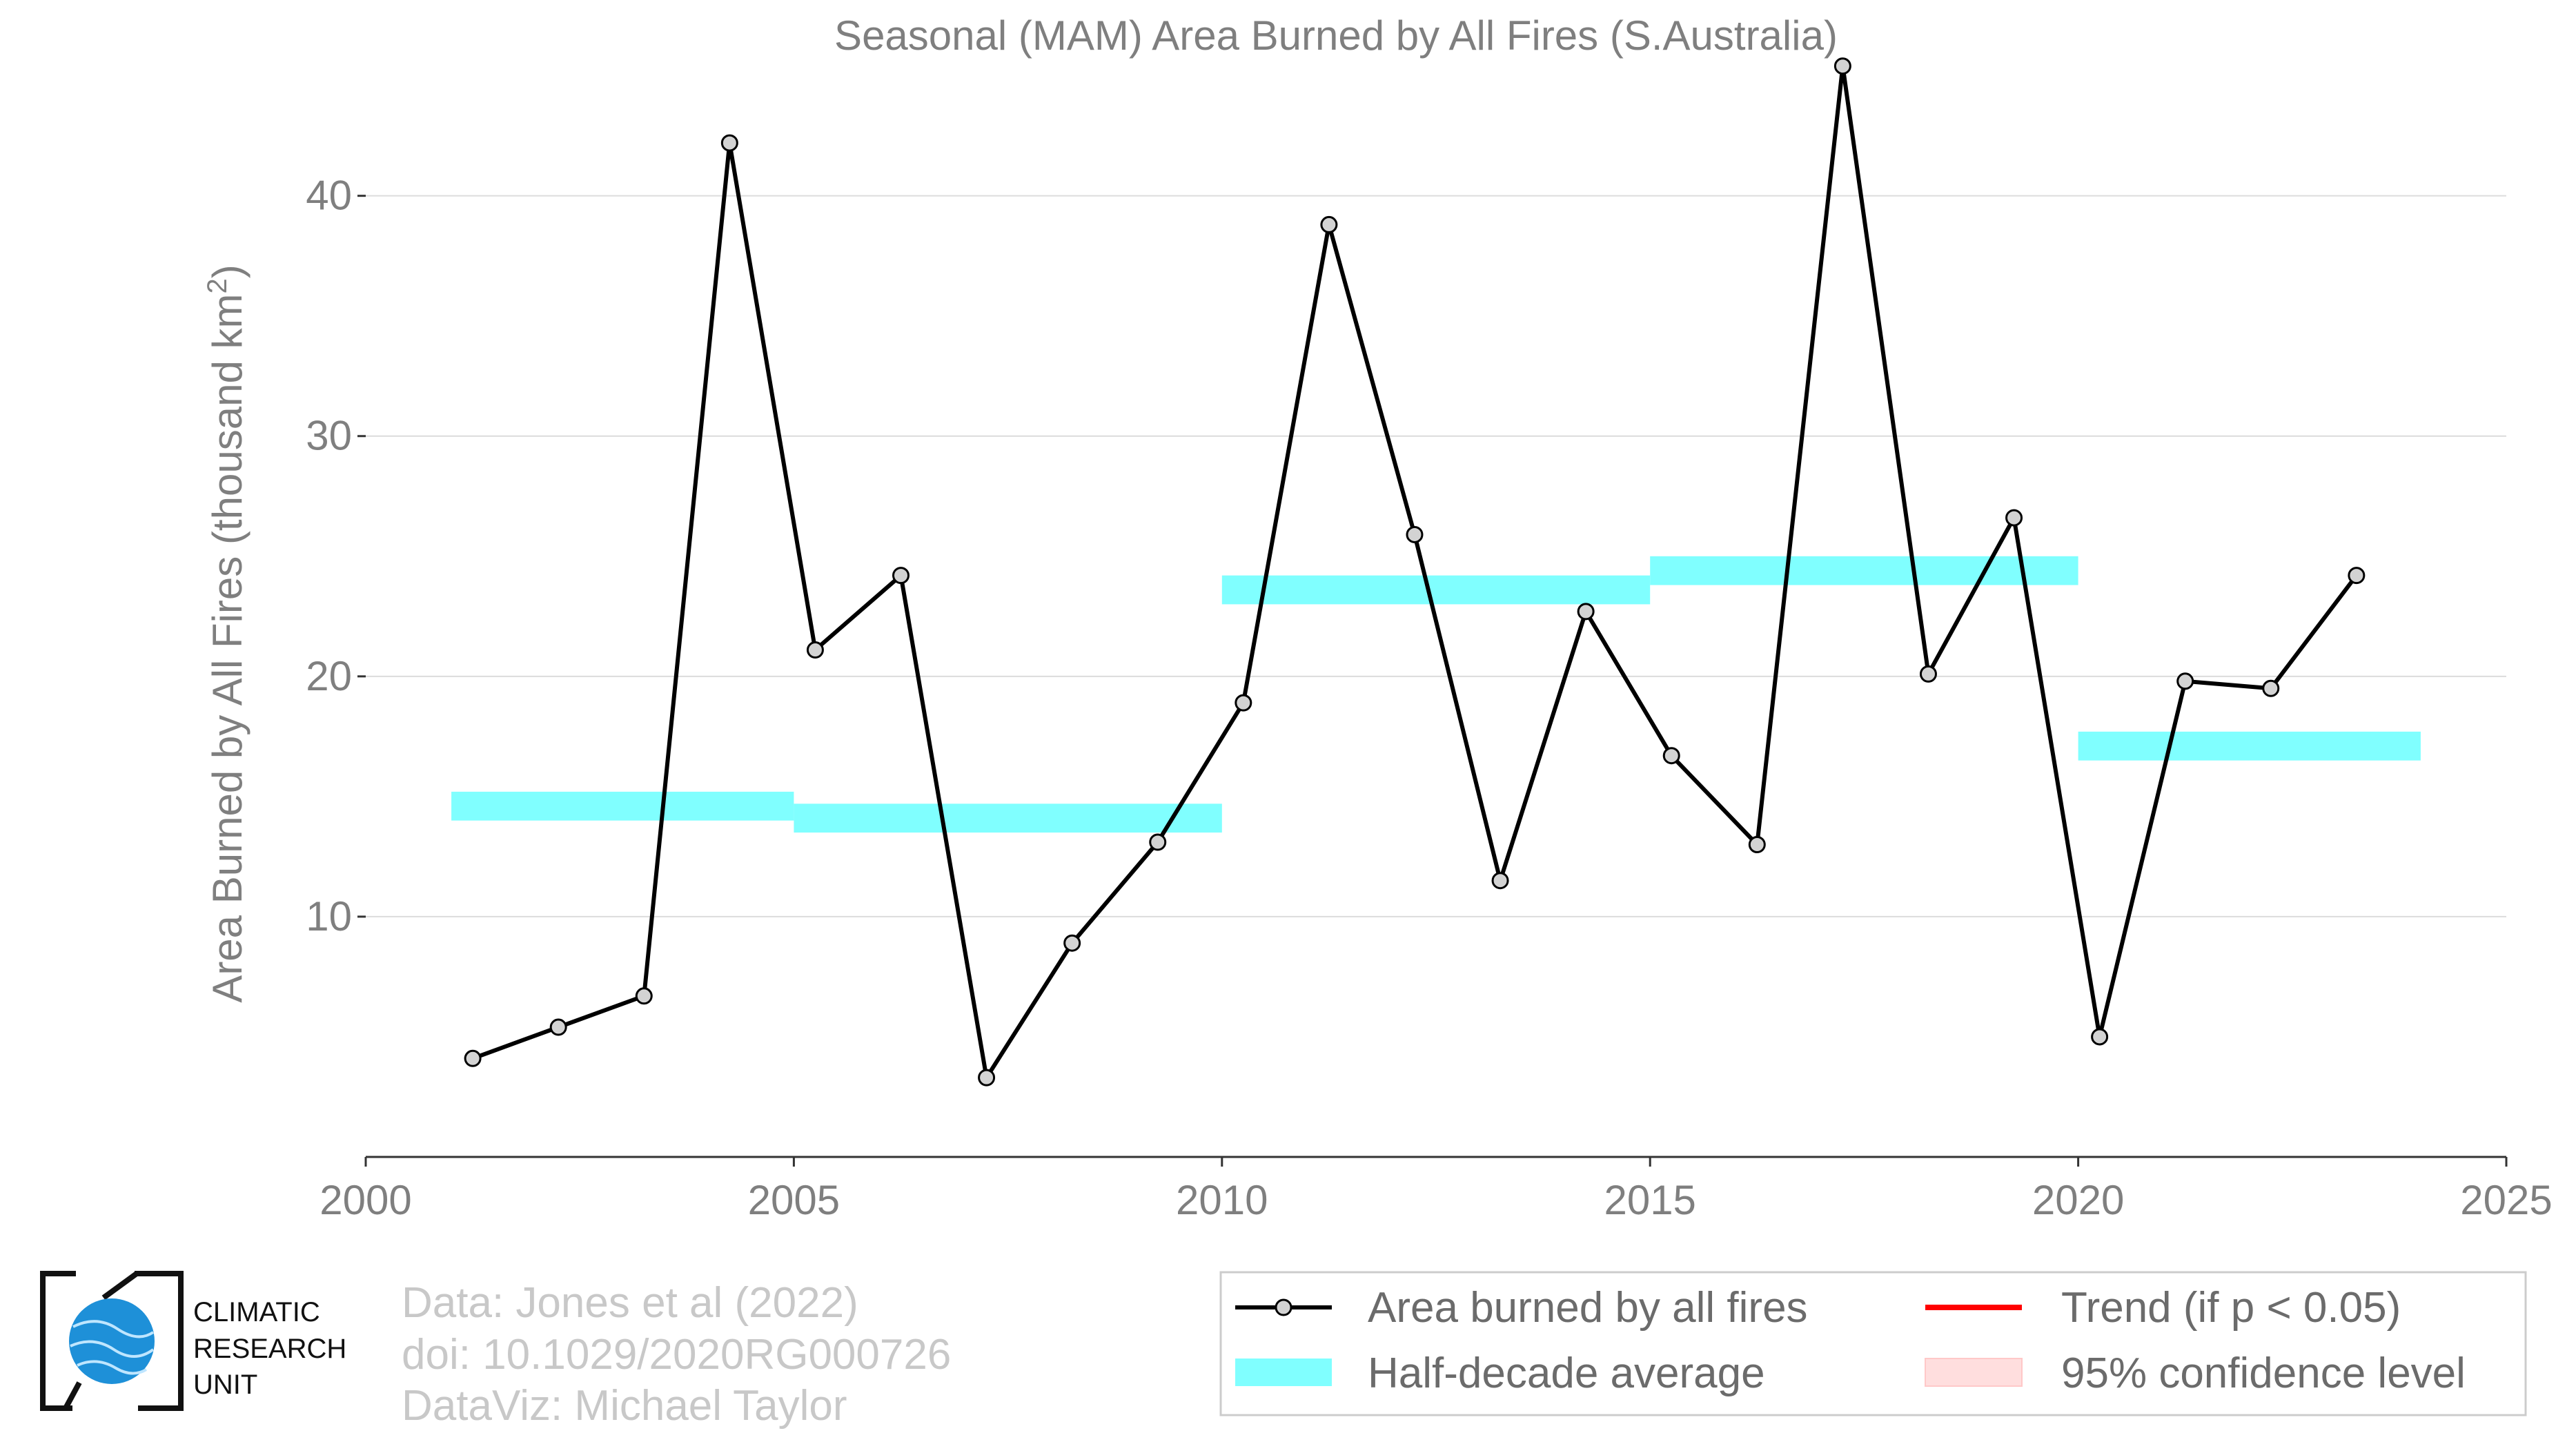 This screenshot has height=1451, width=2576. Describe the element at coordinates (365, 1200) in the screenshot. I see `x-tick-label-2000: 2000` at that location.